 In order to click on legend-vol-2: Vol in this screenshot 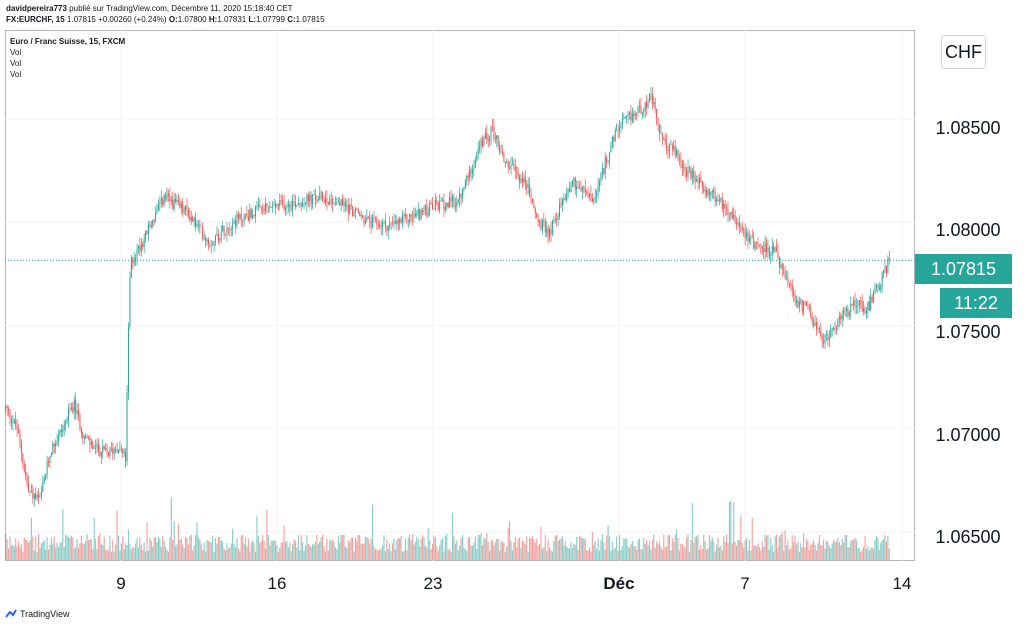, I will do `click(16, 63)`.